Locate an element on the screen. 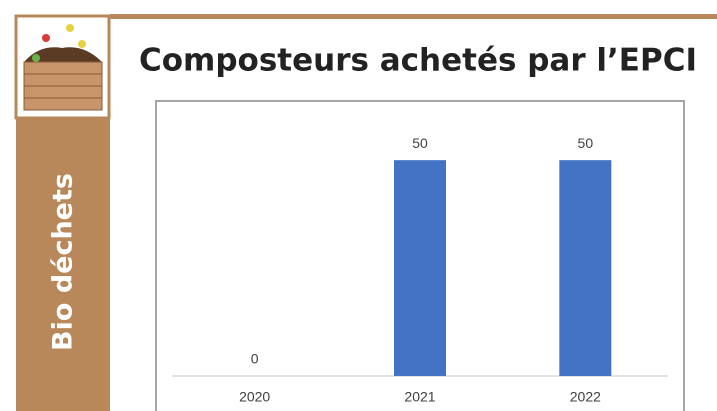 This screenshot has width=717, height=411. sidebar-label: Bio déchets is located at coordinates (63, 262).